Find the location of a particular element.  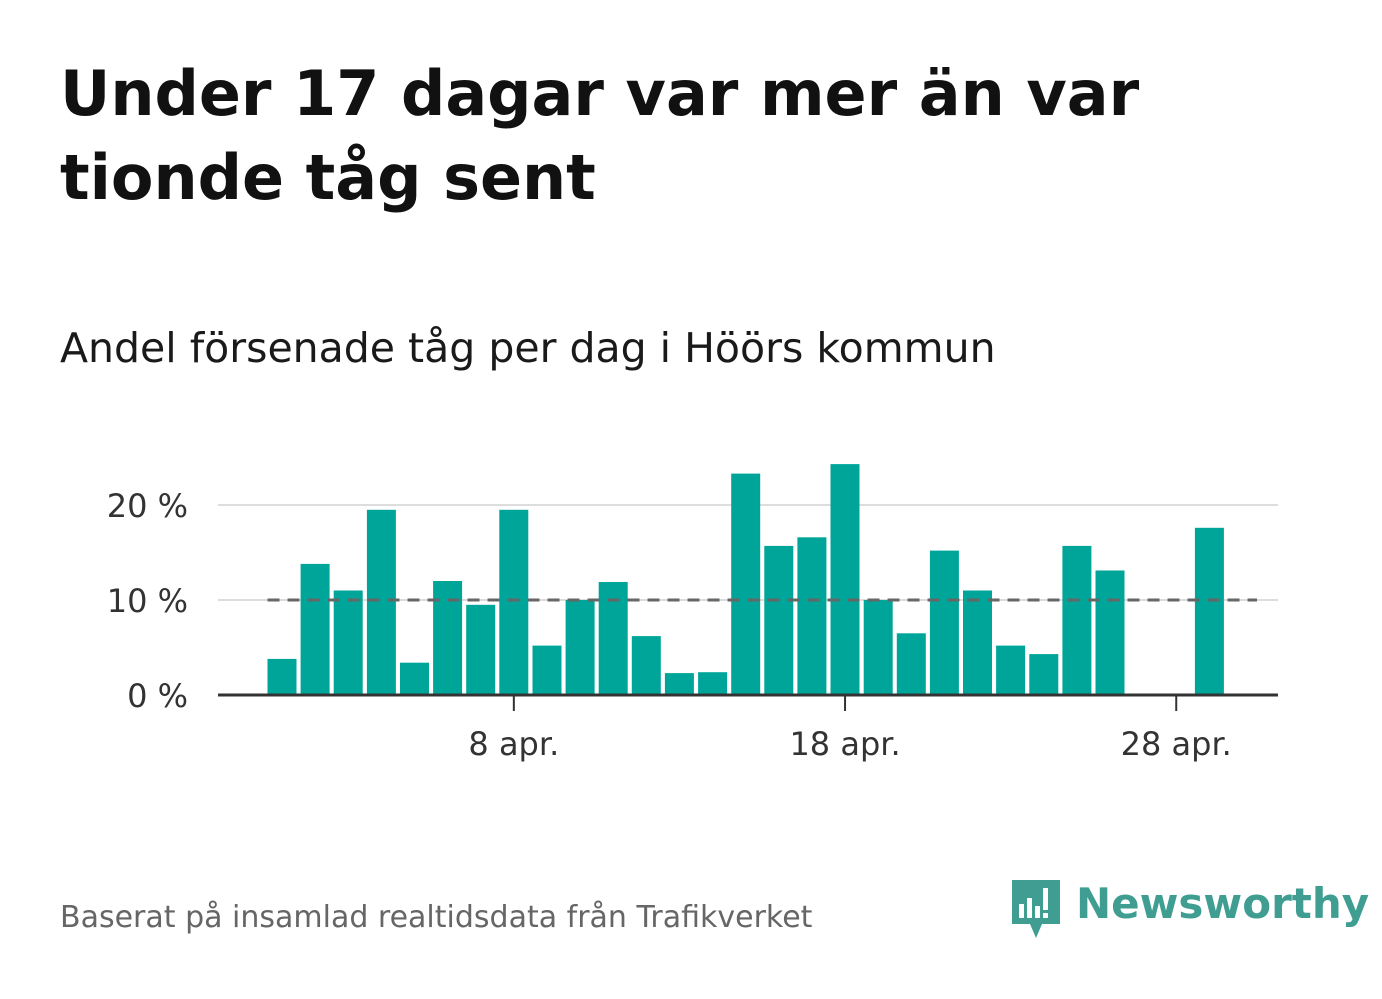

brand-logo: Newsworthy is located at coordinates (1189, 909).